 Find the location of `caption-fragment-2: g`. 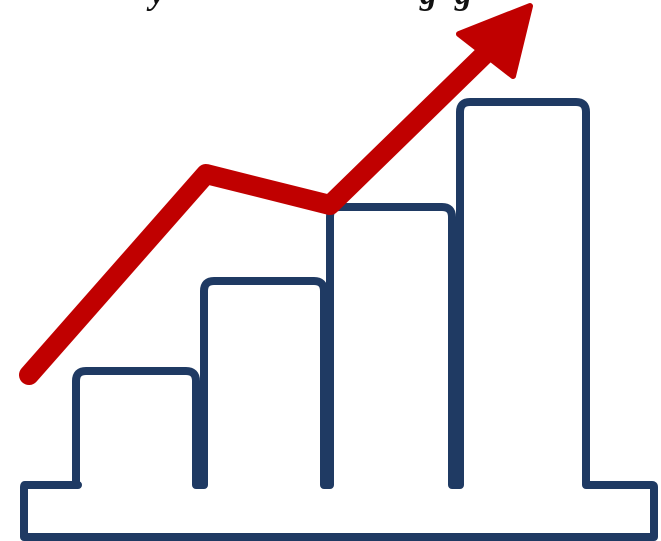

caption-fragment-2: g is located at coordinates (428, 7).